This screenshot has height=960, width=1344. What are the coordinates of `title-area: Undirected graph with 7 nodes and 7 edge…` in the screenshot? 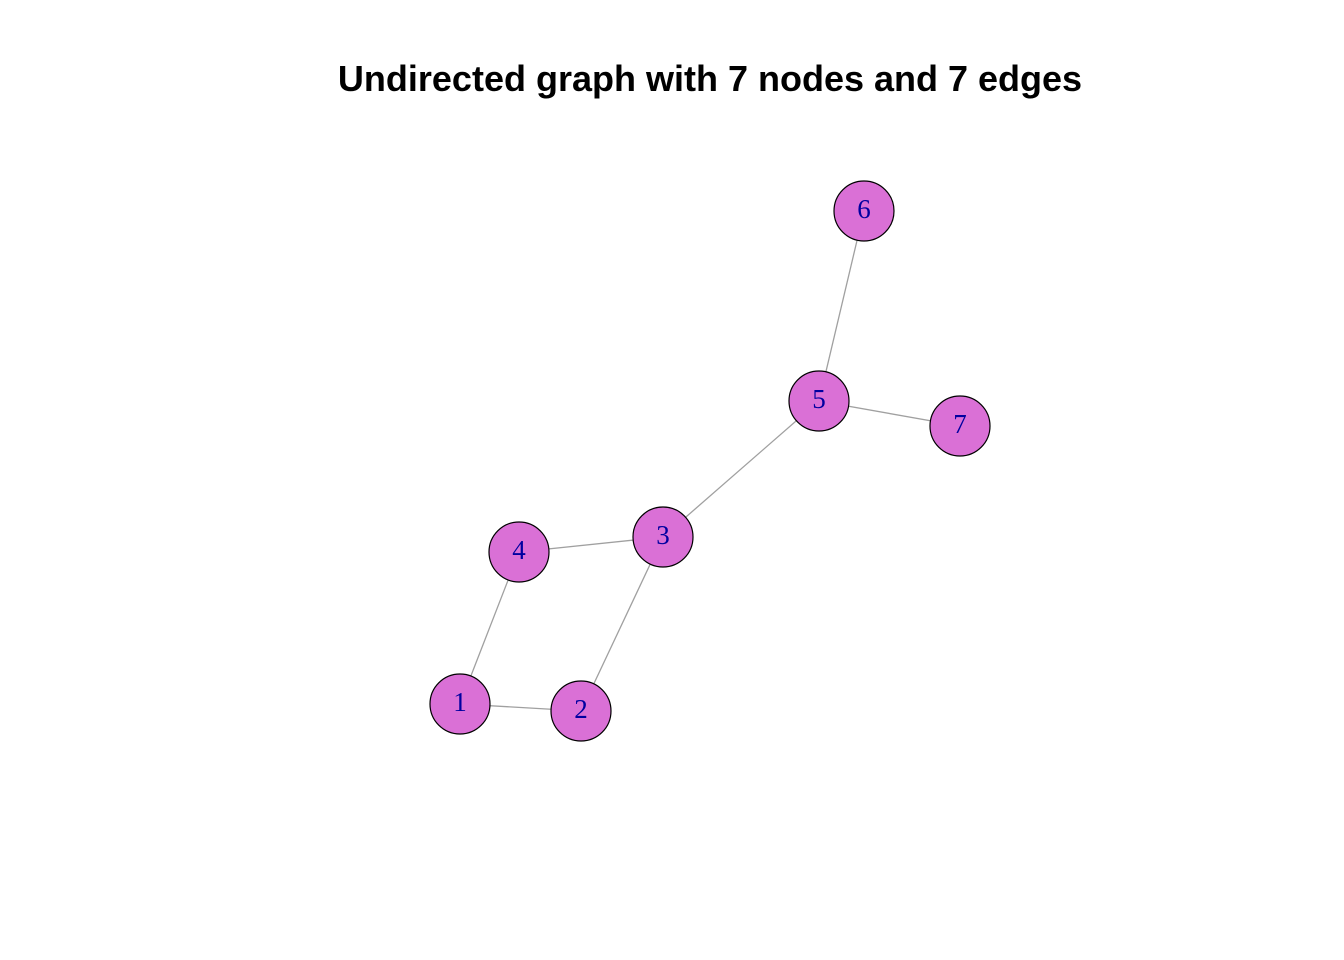 It's located at (672, 60).